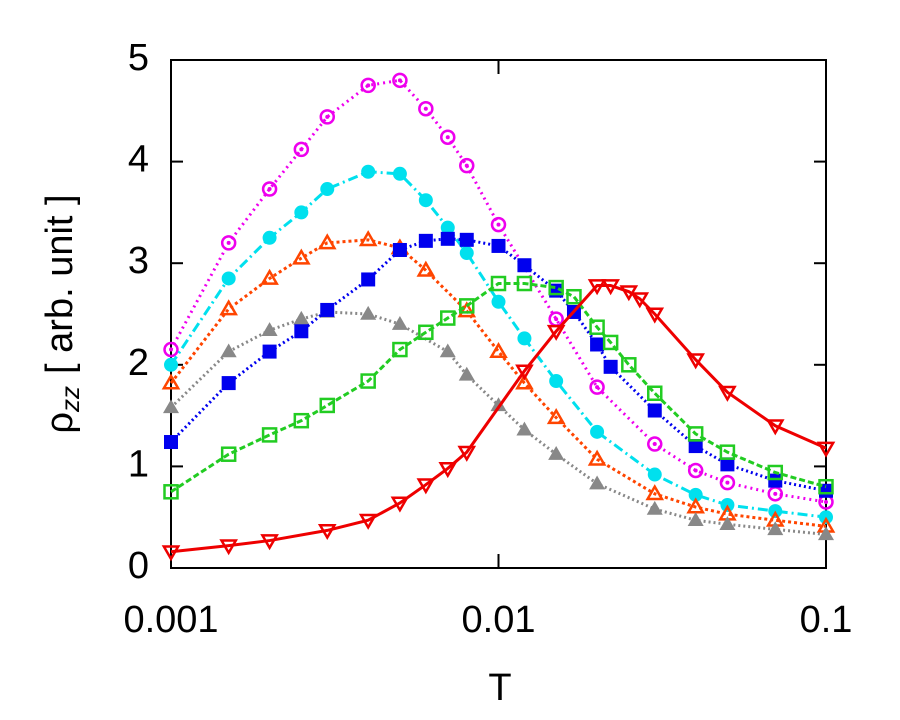 The height and width of the screenshot is (720, 900). Describe the element at coordinates (60, 423) in the screenshot. I see `y-axis-label-symbol: ρ` at that location.